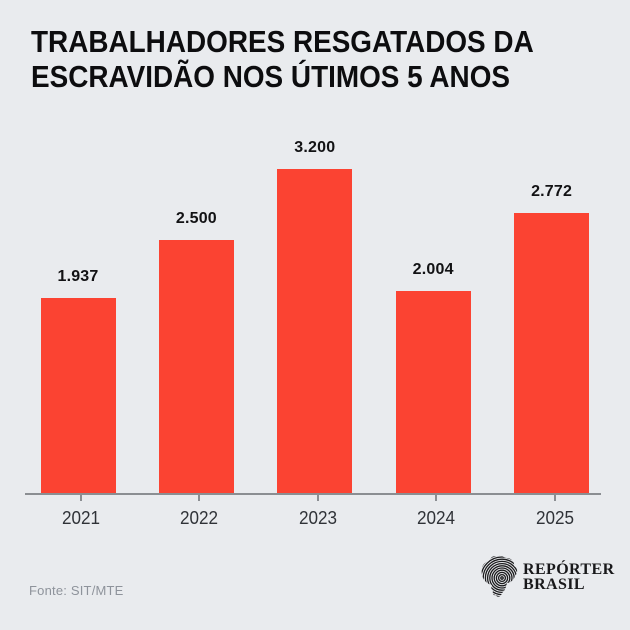 The image size is (630, 630). What do you see at coordinates (436, 518) in the screenshot?
I see `category-label-2024: 2024` at bounding box center [436, 518].